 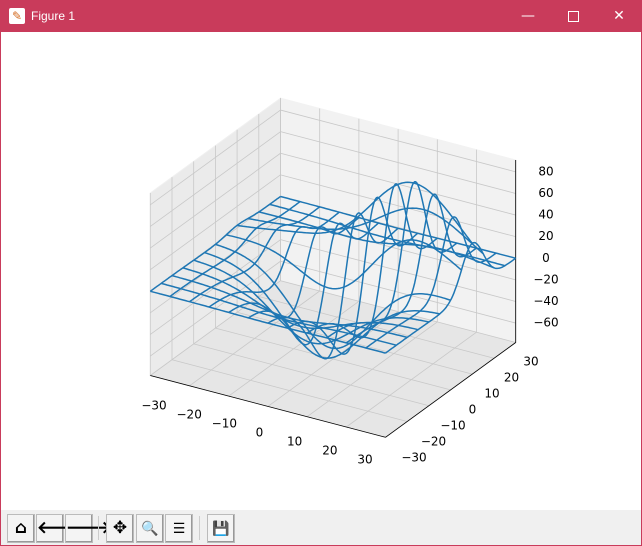 I want to click on x-tick-label: 30, so click(x=364, y=460).